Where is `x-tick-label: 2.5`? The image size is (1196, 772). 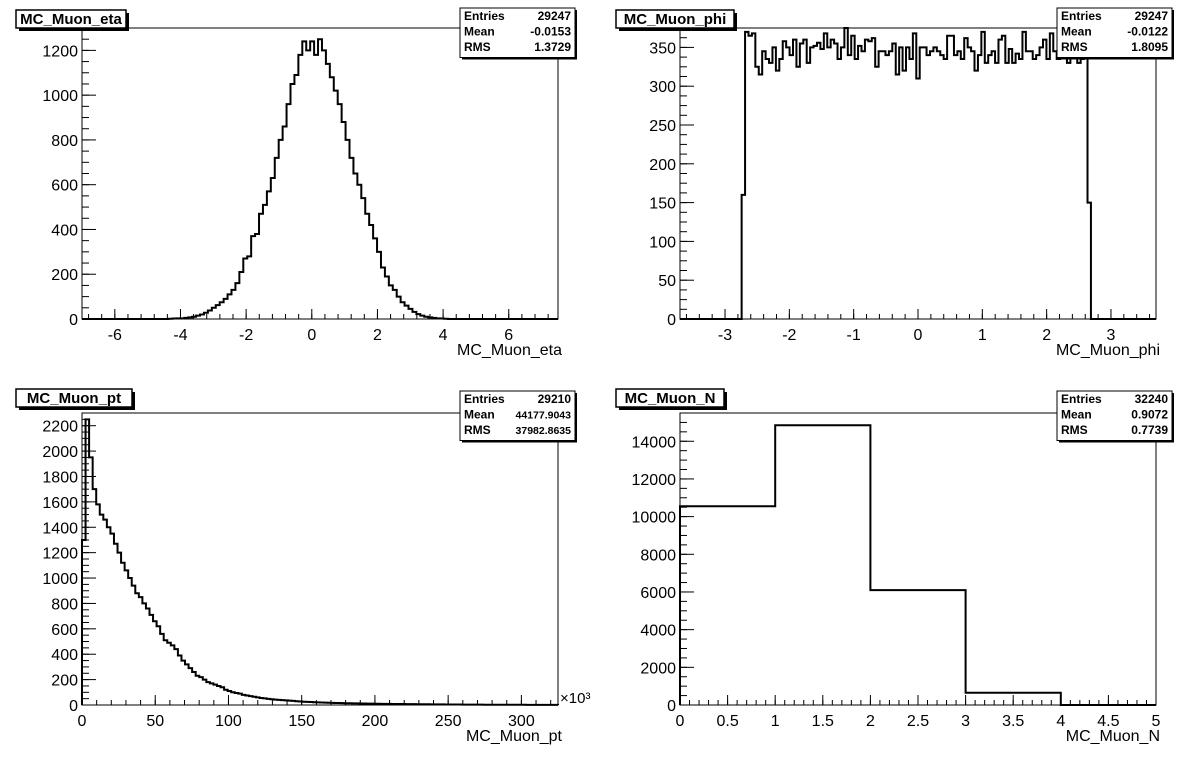 x-tick-label: 2.5 is located at coordinates (918, 721).